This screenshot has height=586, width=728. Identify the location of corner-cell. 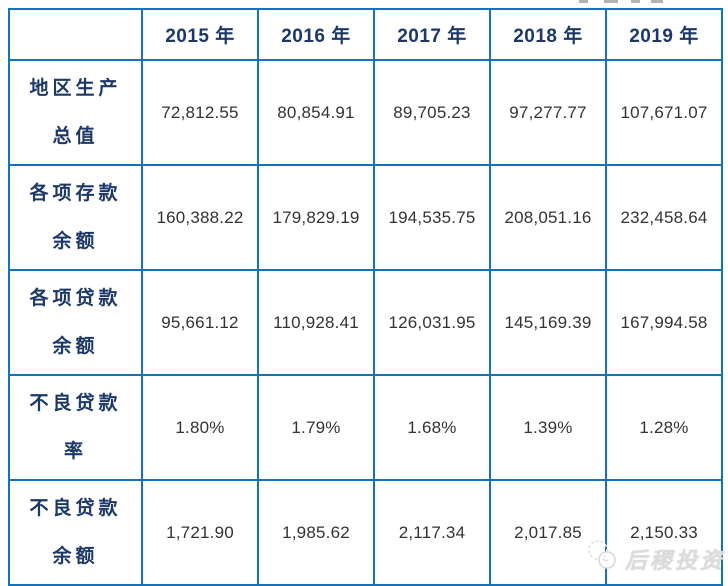
(75, 34).